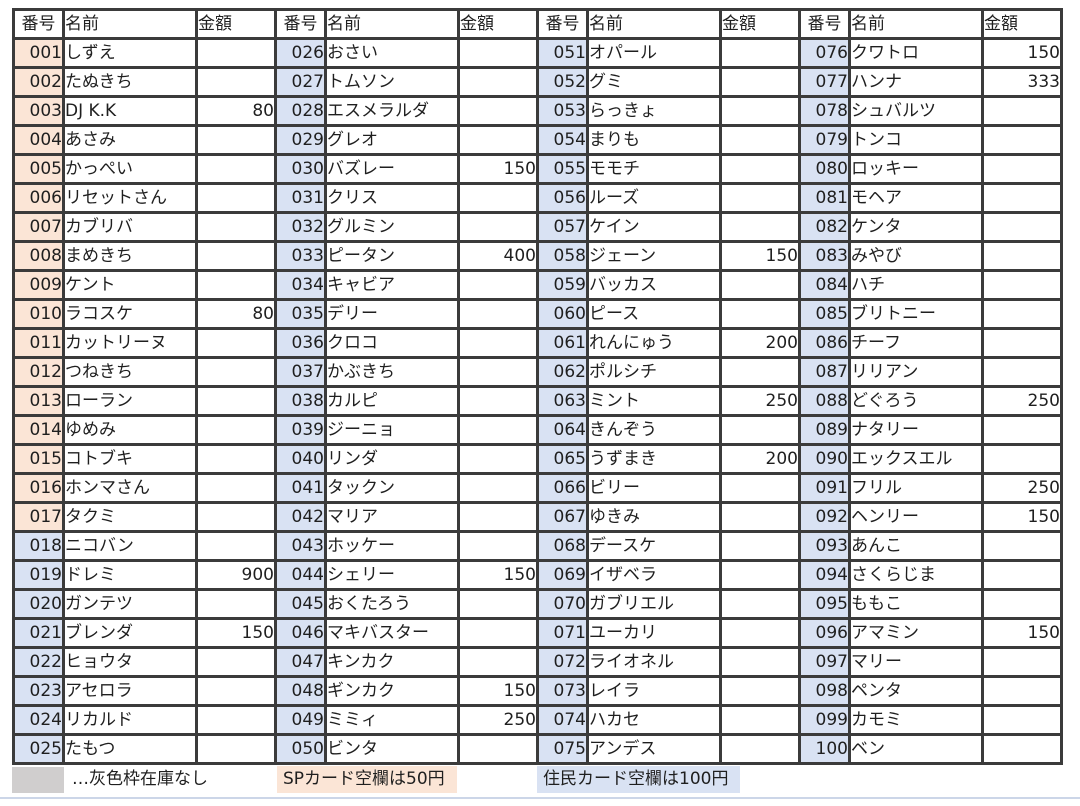 This screenshot has height=806, width=1080. What do you see at coordinates (392, 372) in the screenshot?
I see `name-cell: かぶきち` at bounding box center [392, 372].